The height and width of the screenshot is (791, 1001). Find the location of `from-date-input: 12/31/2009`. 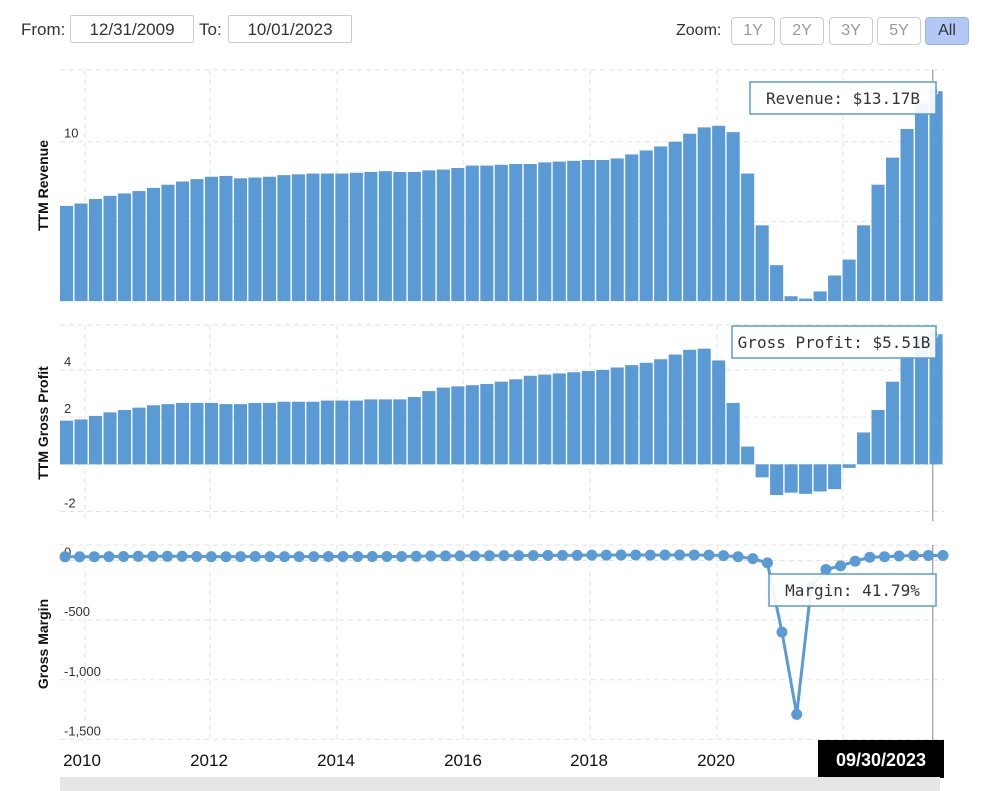

from-date-input: 12/31/2009 is located at coordinates (132, 29).